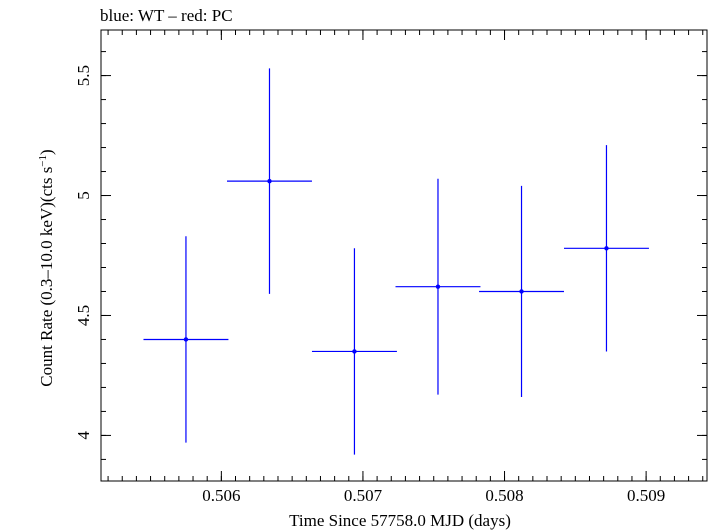 Image resolution: width=709 pixels, height=532 pixels. I want to click on y-tick-label: 5, so click(83, 195).